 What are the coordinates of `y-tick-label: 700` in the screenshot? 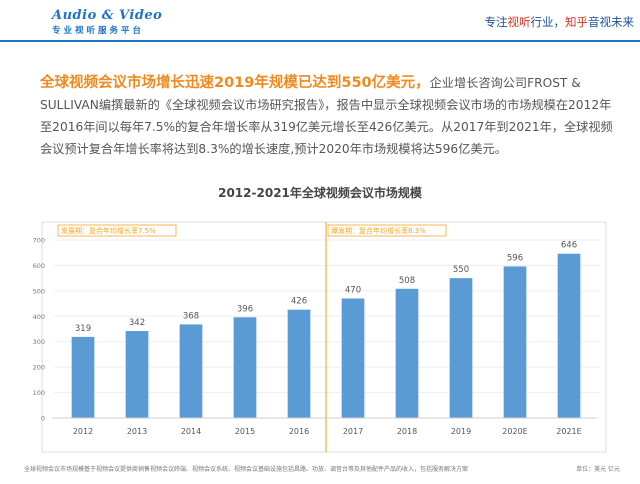 It's located at (39, 241).